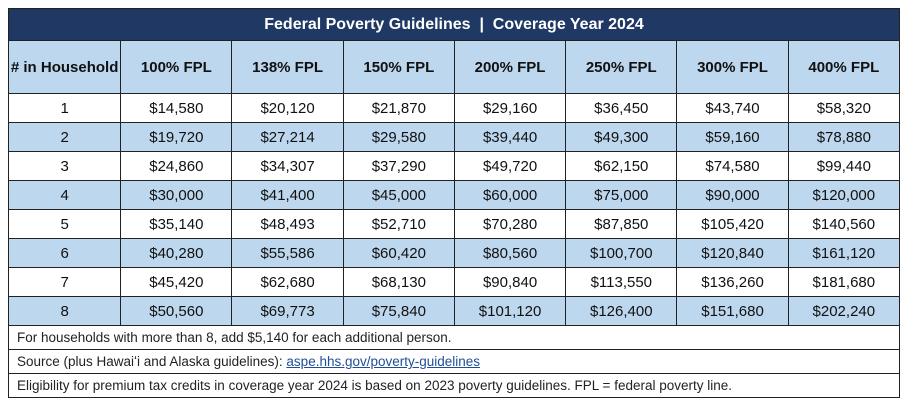  Describe the element at coordinates (732, 224) in the screenshot. I see `fpl-amount: $105,420` at that location.